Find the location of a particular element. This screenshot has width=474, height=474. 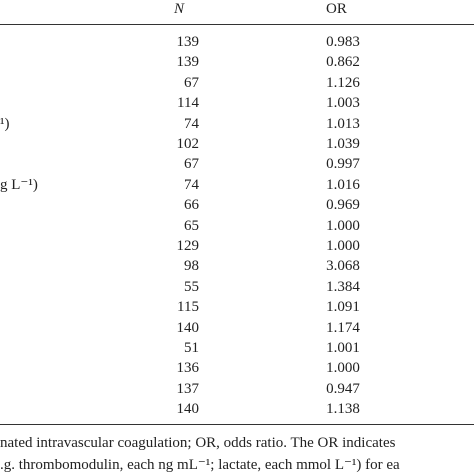

cell-n: 51 is located at coordinates (191, 348).